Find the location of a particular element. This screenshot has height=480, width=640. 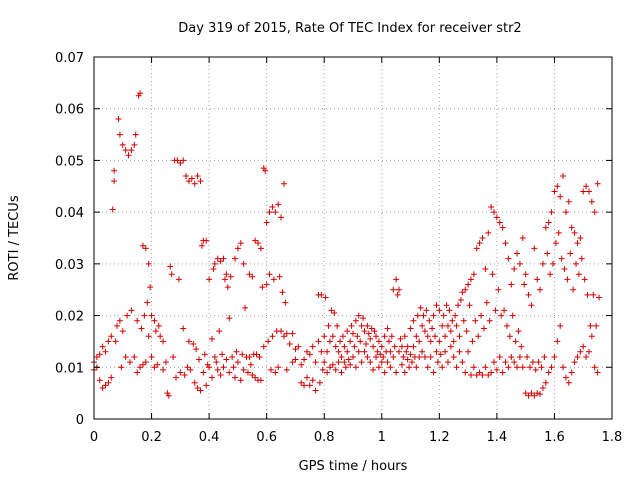

x-tick-label: 0.6 is located at coordinates (266, 437).